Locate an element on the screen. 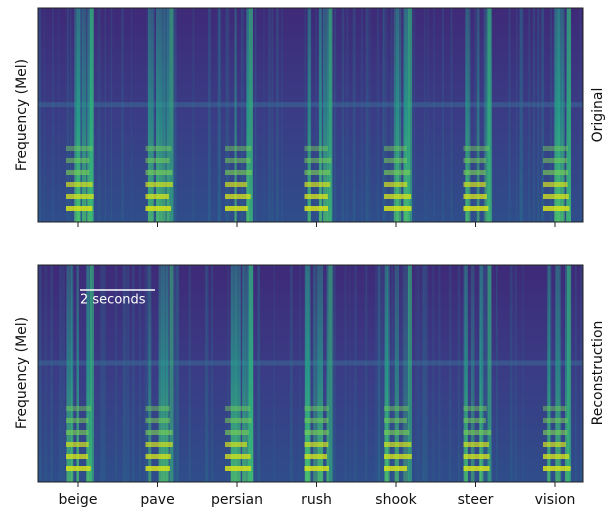 This screenshot has width=609, height=516. x-tick-label: beige is located at coordinates (78, 500).